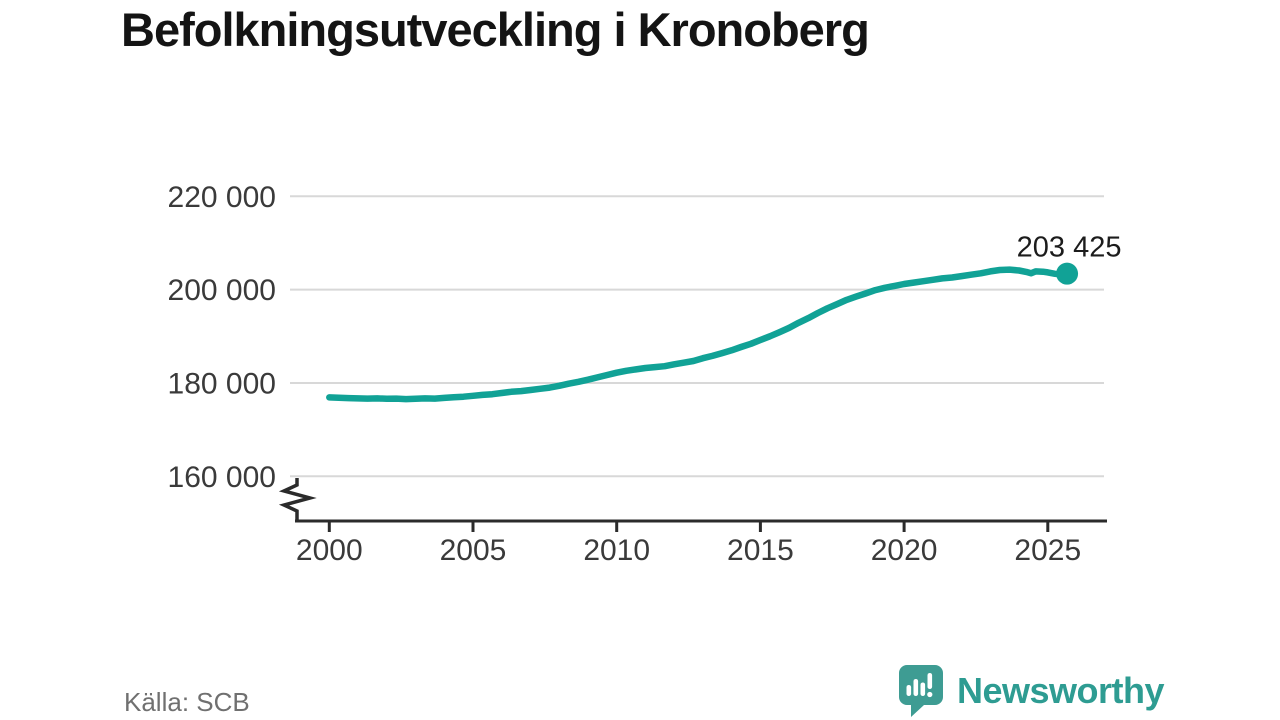  I want to click on newsworthy-wordmark: Newsworthy, so click(1061, 690).